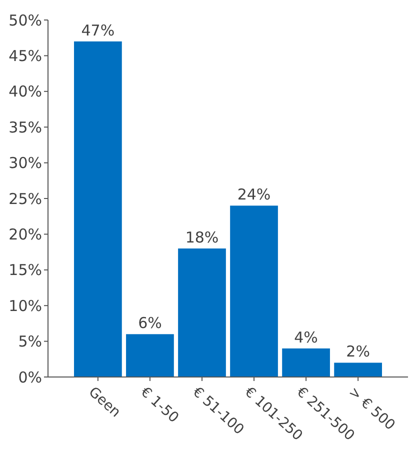 The width and height of the screenshot is (410, 453). I want to click on y-tick-label: 10%, so click(25, 305).